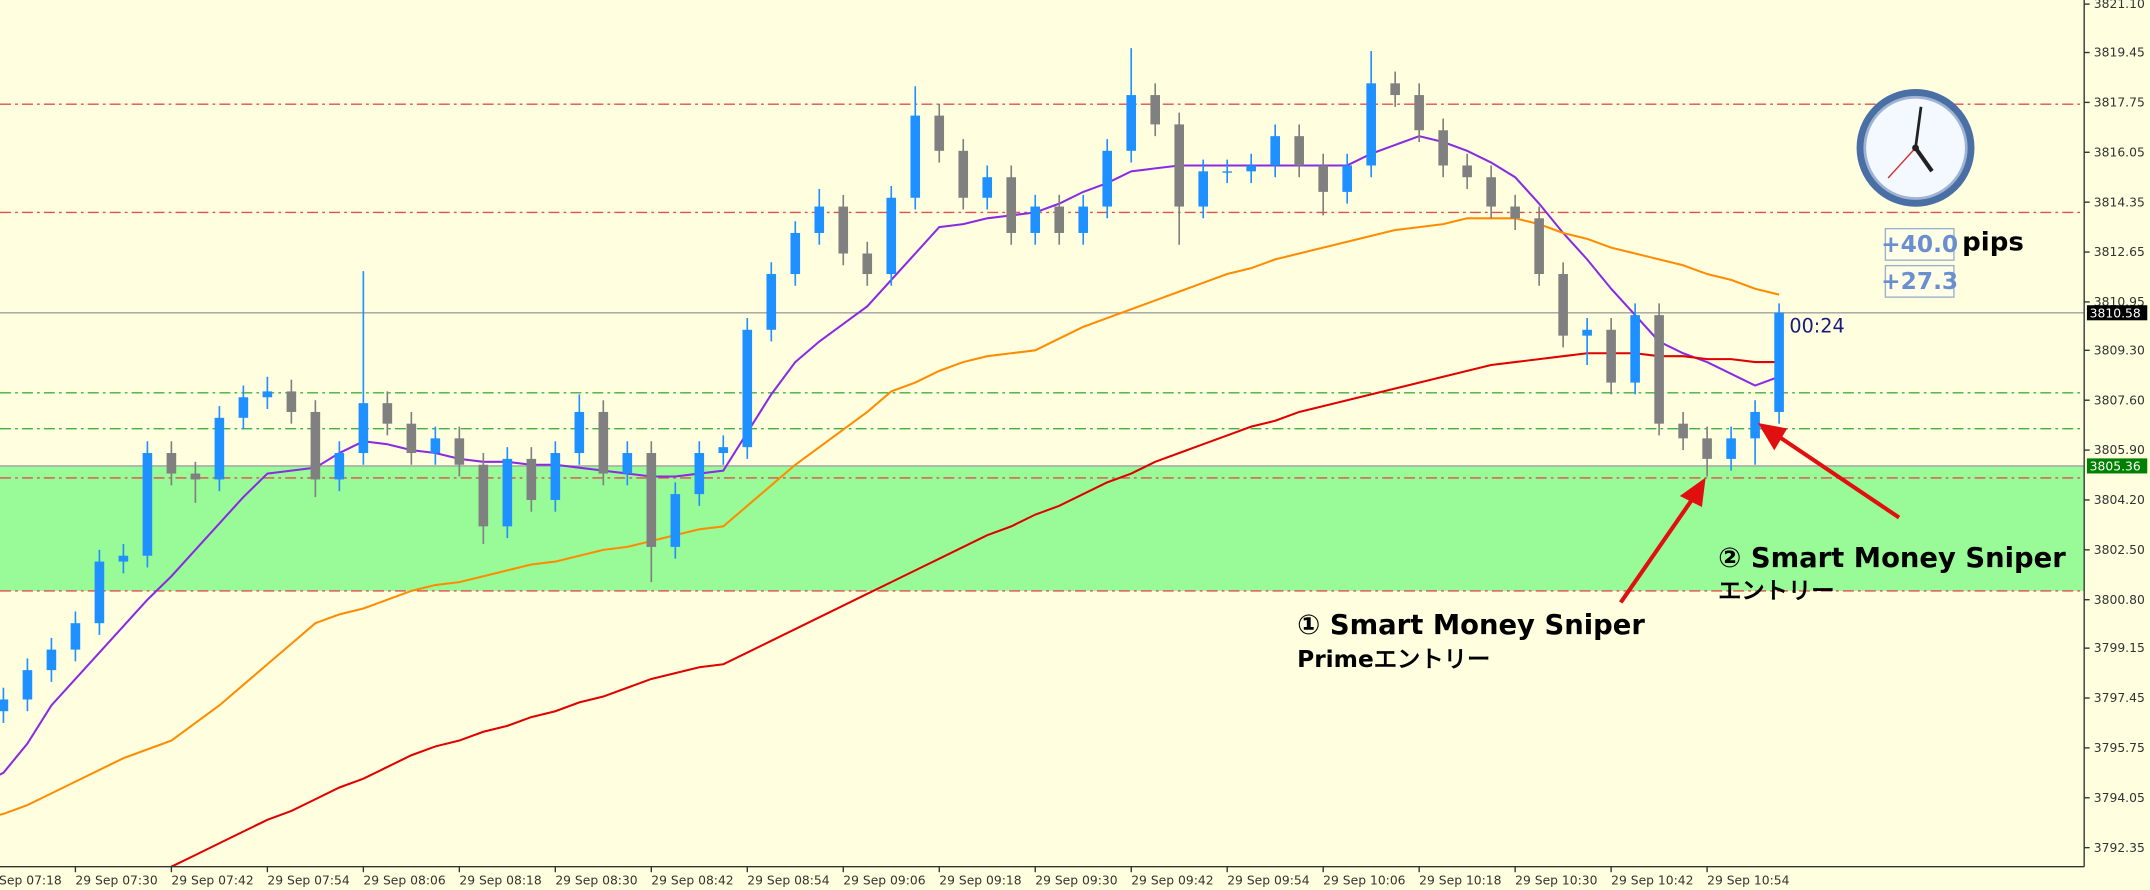 The height and width of the screenshot is (890, 2150). Describe the element at coordinates (1652, 881) in the screenshot. I see `x-tick-label: 29 Sep 10:42` at that location.